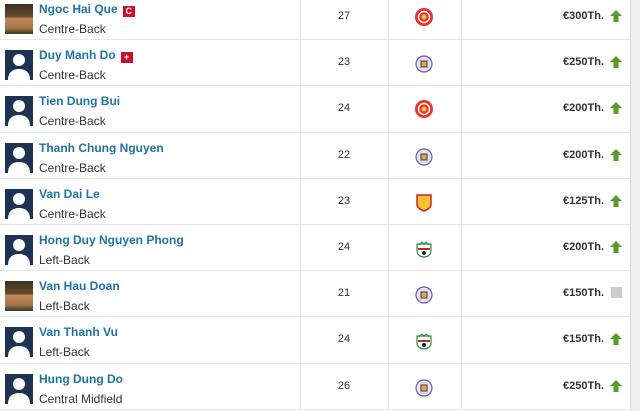 The image size is (640, 411). I want to click on player-name-link: Van Hau Doan, so click(79, 286).